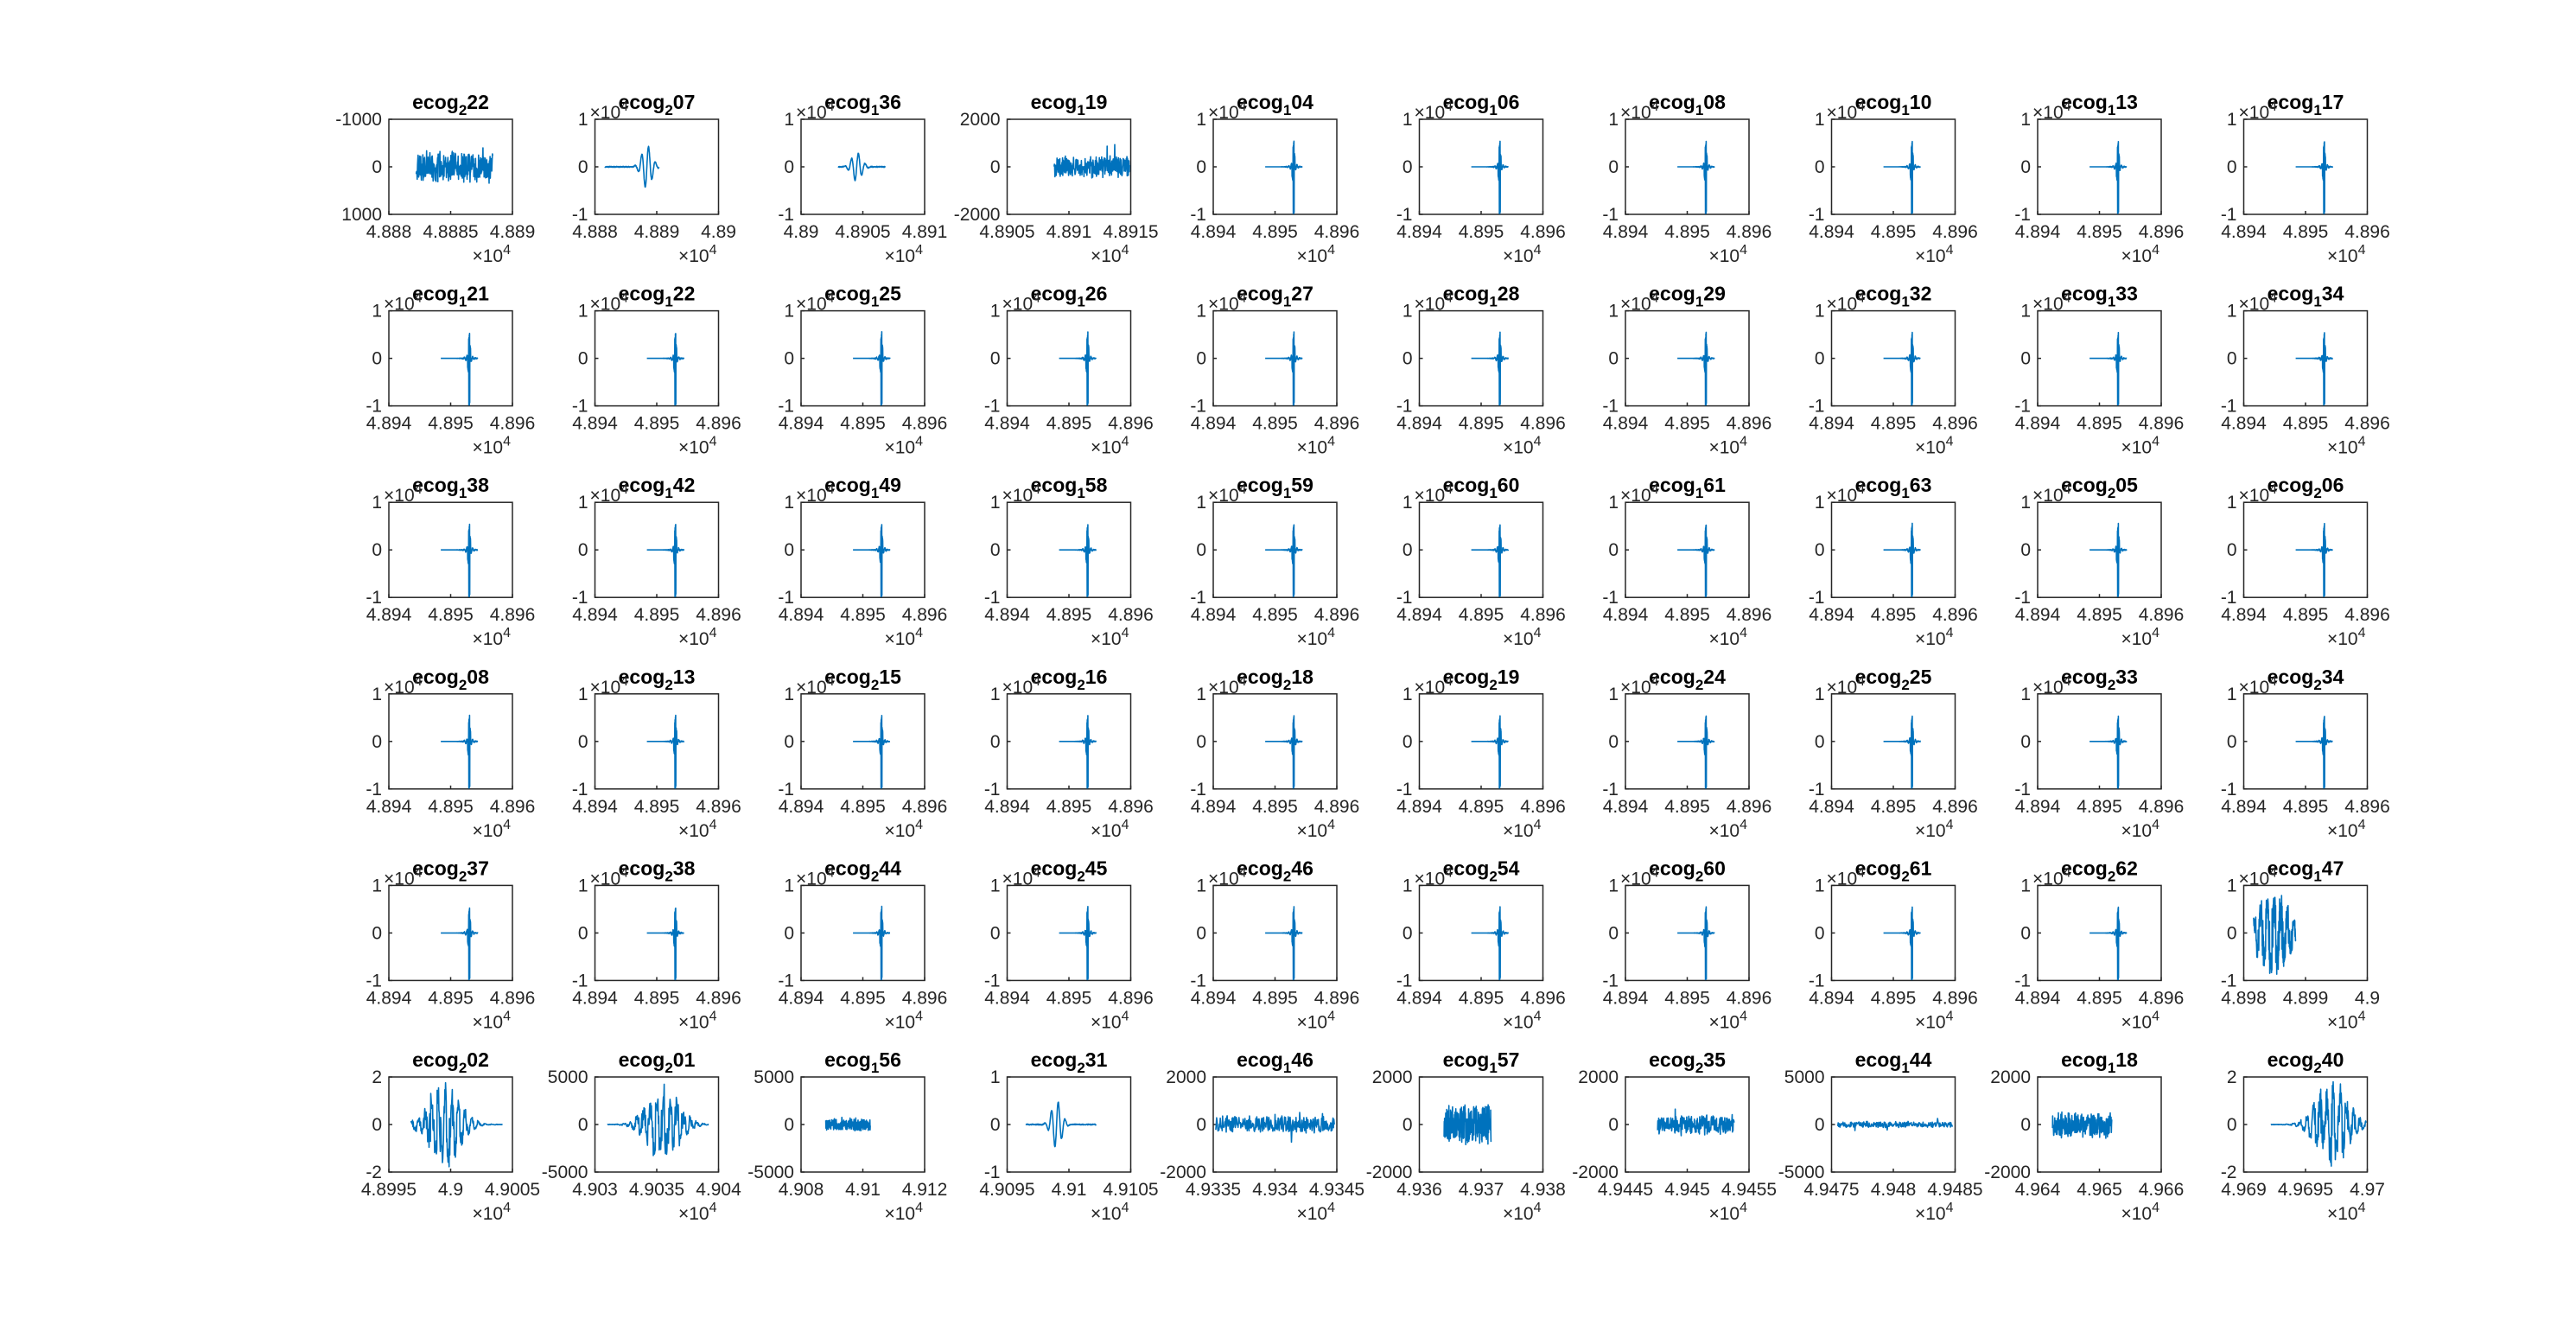 This screenshot has height=1338, width=2576. Describe the element at coordinates (1543, 1190) in the screenshot. I see `x-tick-label: 4.938` at that location.